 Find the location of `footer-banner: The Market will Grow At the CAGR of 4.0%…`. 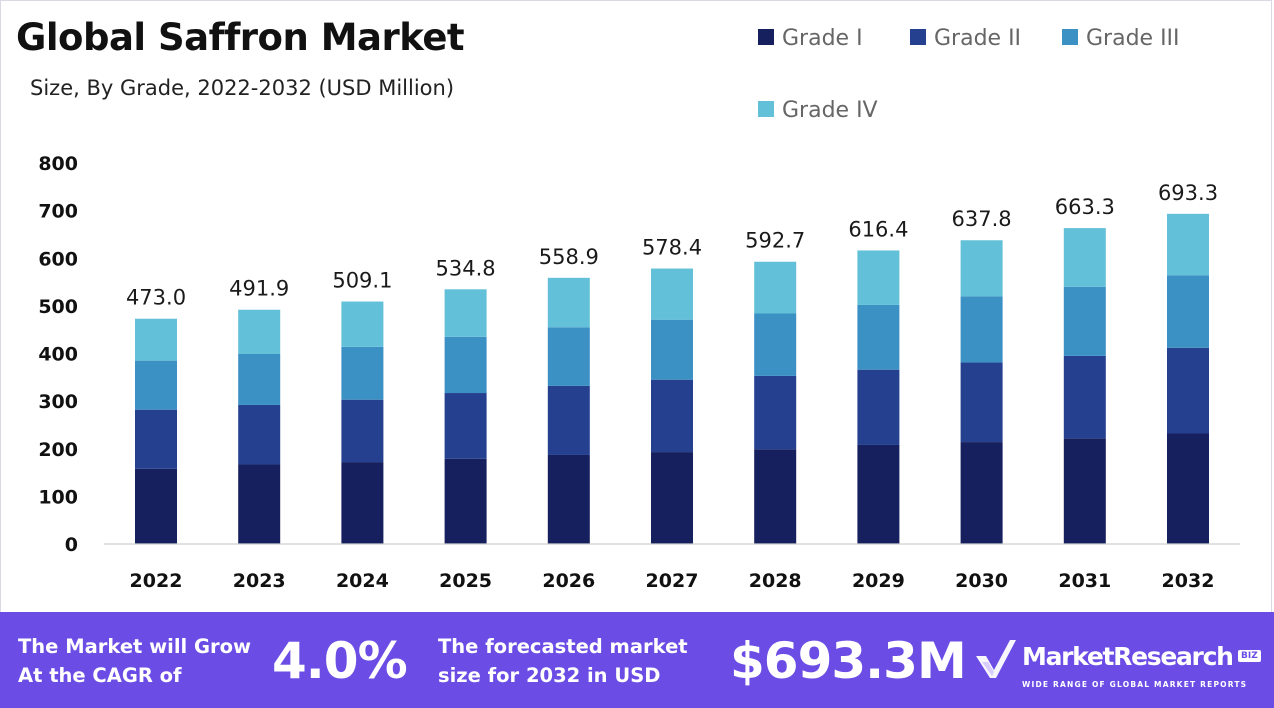

footer-banner: The Market will Grow At the CAGR of 4.0%… is located at coordinates (637, 660).